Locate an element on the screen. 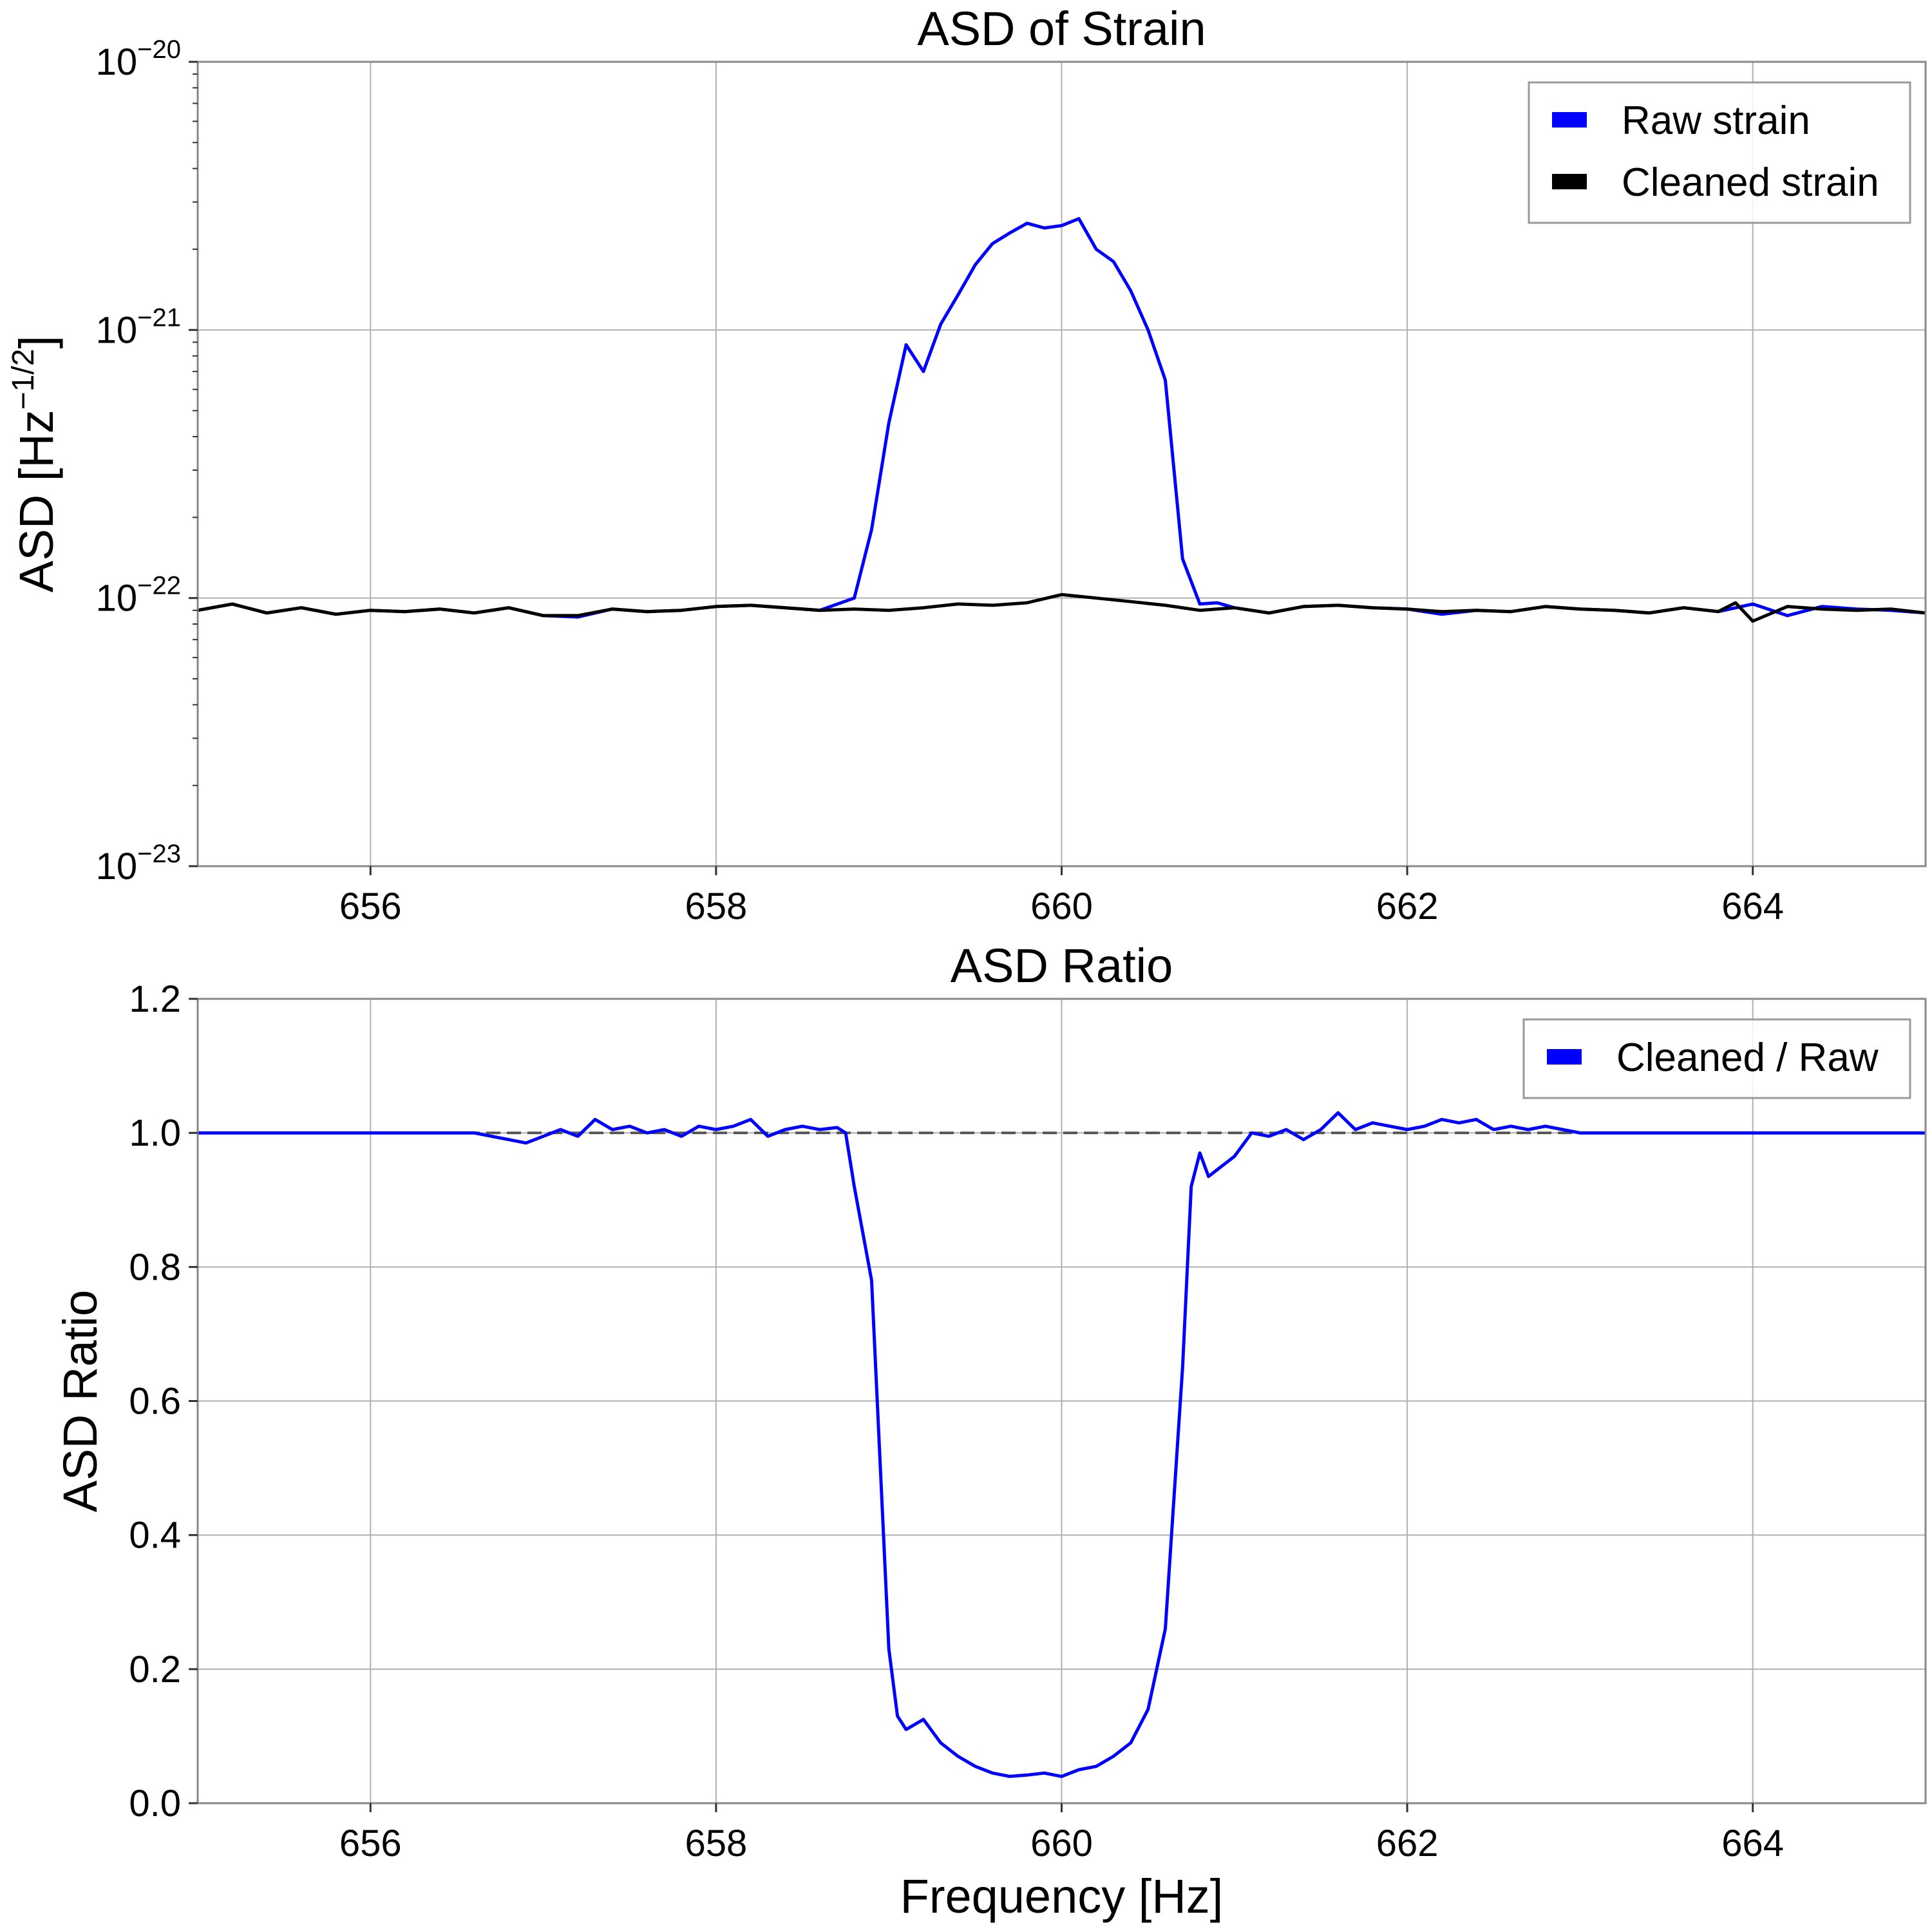 The image size is (1932, 1932). asd-strain-ytick-label-10e−21: 10−21 is located at coordinates (139, 327).